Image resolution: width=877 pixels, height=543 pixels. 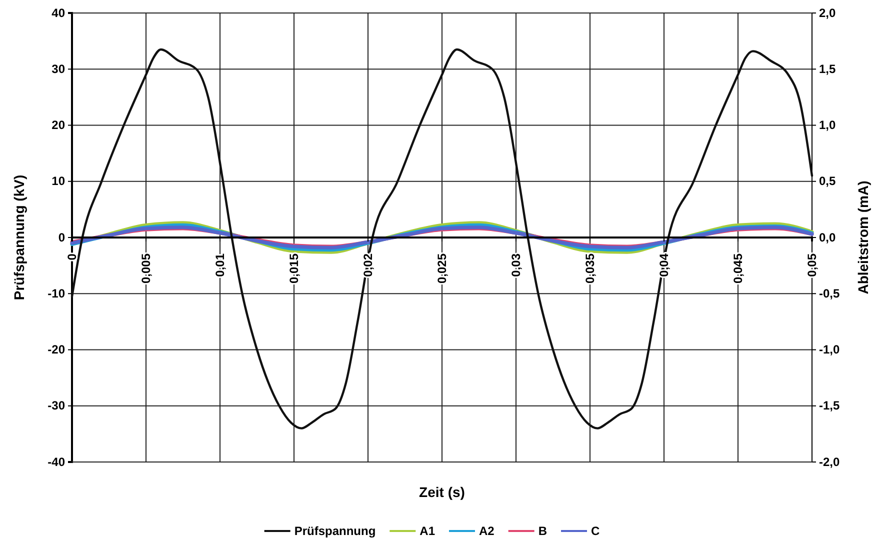 I want to click on legend-label: A2, so click(x=486, y=531).